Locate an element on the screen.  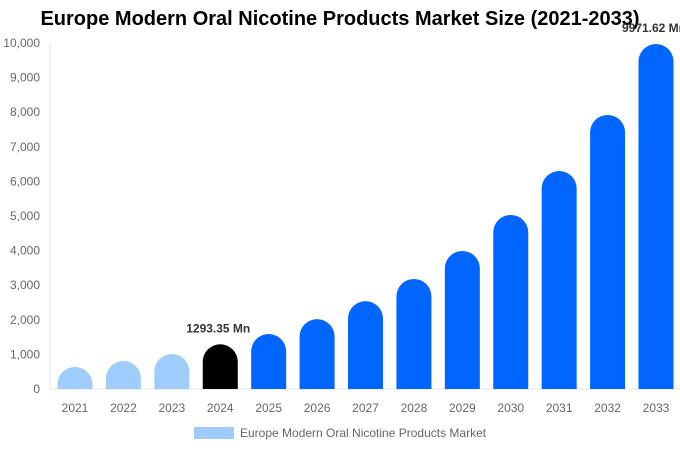
legend-swatch is located at coordinates (214, 433).